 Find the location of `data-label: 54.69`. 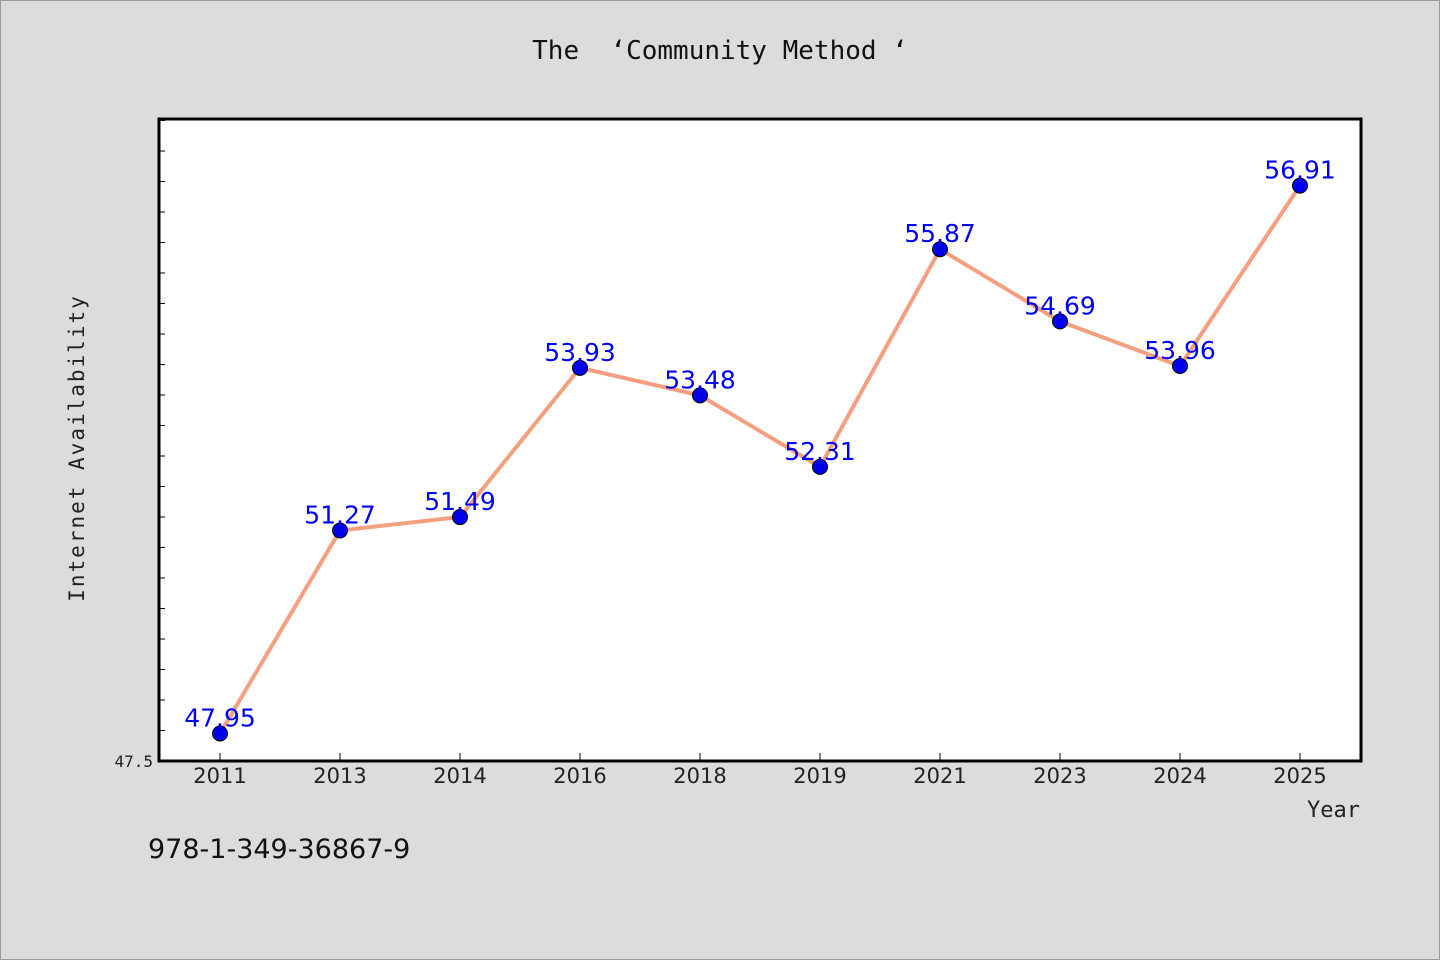

data-label: 54.69 is located at coordinates (1060, 305).